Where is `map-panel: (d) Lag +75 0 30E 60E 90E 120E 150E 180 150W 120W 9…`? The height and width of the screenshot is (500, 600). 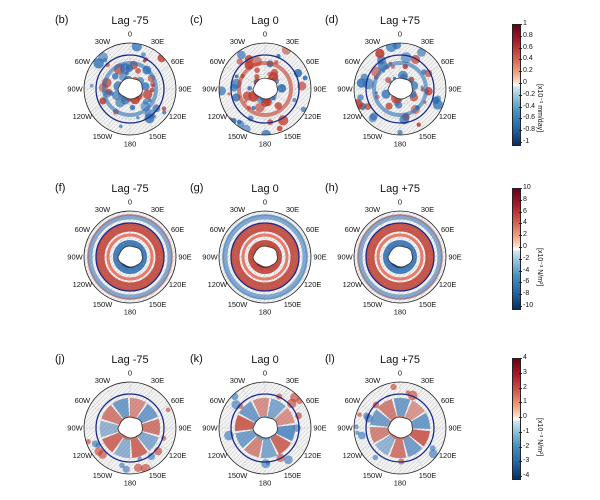 map-panel: (d) Lag +75 0 30E 60E 90E 120E 150E 180 150W 120W 9… is located at coordinates (400, 84).